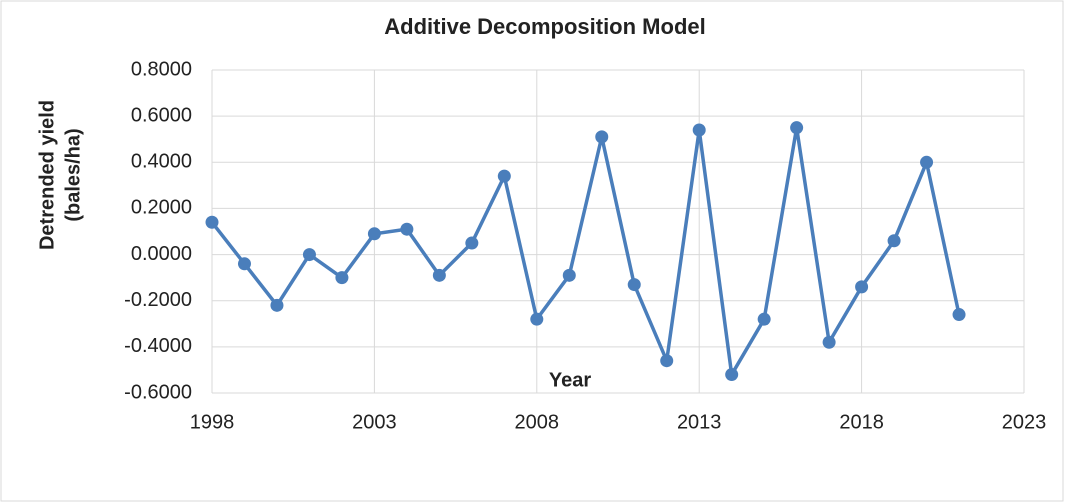  I want to click on y-axis-label: (bales/ha), so click(73, 174).